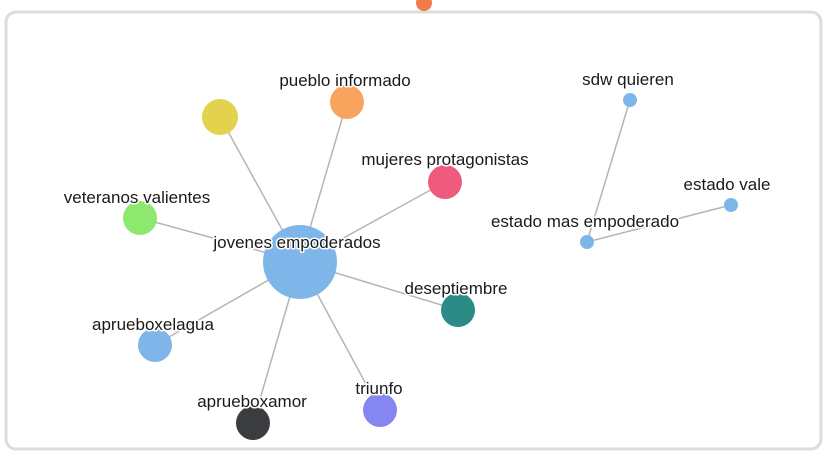 Image resolution: width=826 pixels, height=460 pixels. What do you see at coordinates (153, 324) in the screenshot?
I see `node-label: aprueboxelagua` at bounding box center [153, 324].